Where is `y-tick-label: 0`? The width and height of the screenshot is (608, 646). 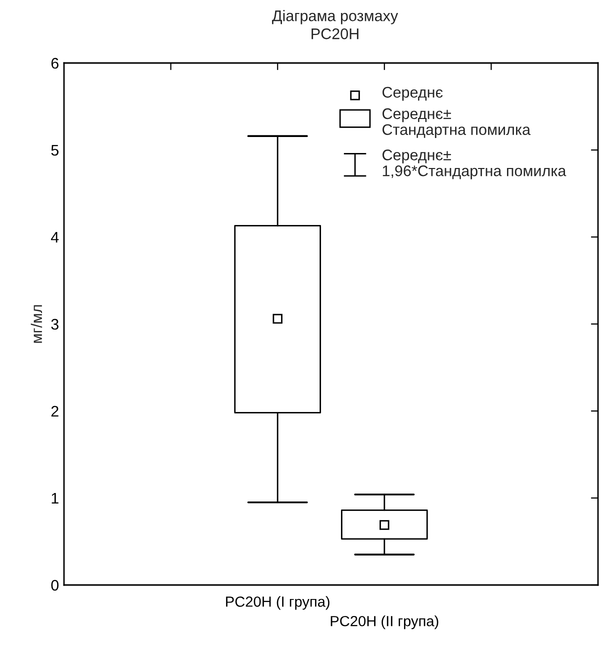
y-tick-label: 0 is located at coordinates (55, 585).